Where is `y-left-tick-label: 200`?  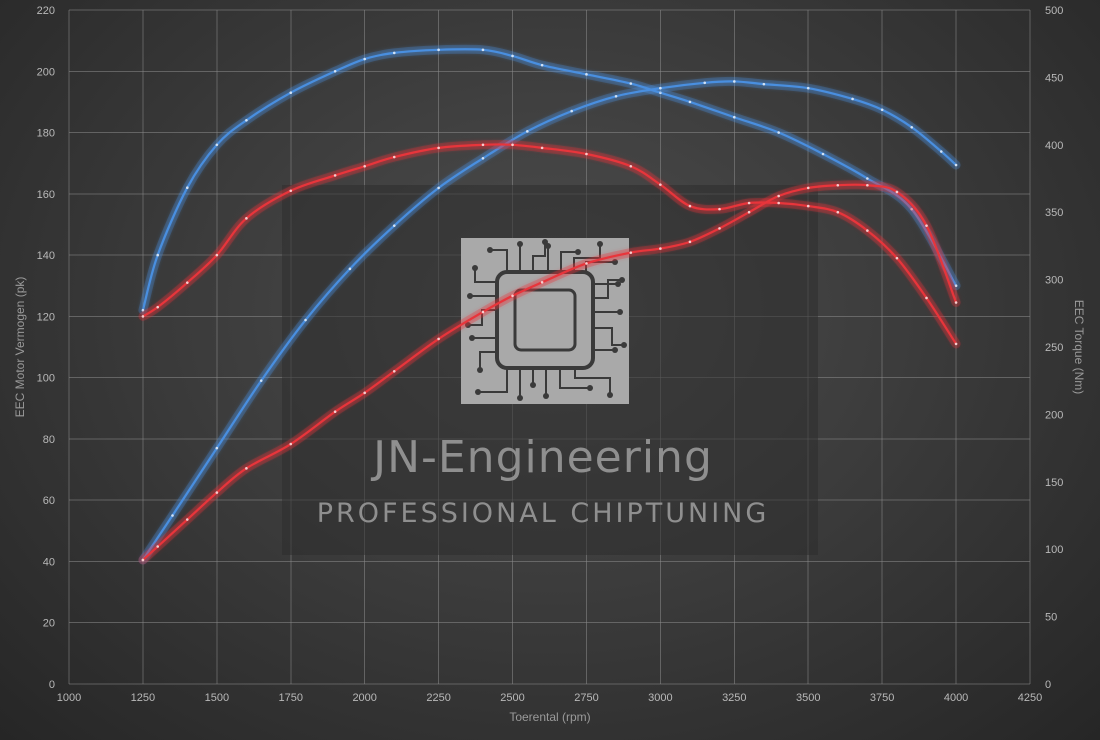
y-left-tick-label: 200 is located at coordinates (46, 72).